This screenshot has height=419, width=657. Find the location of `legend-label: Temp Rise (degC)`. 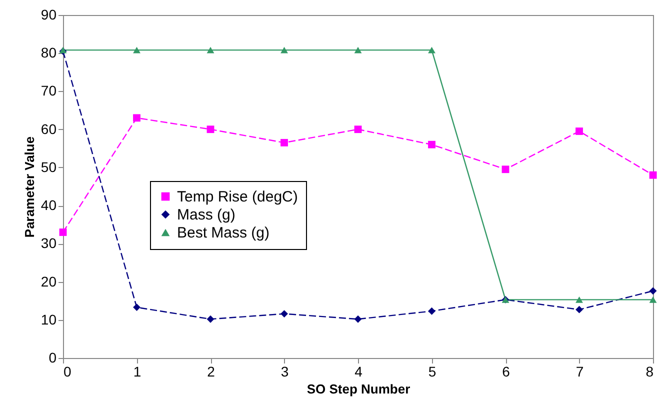

legend-label: Temp Rise (degC) is located at coordinates (237, 197).